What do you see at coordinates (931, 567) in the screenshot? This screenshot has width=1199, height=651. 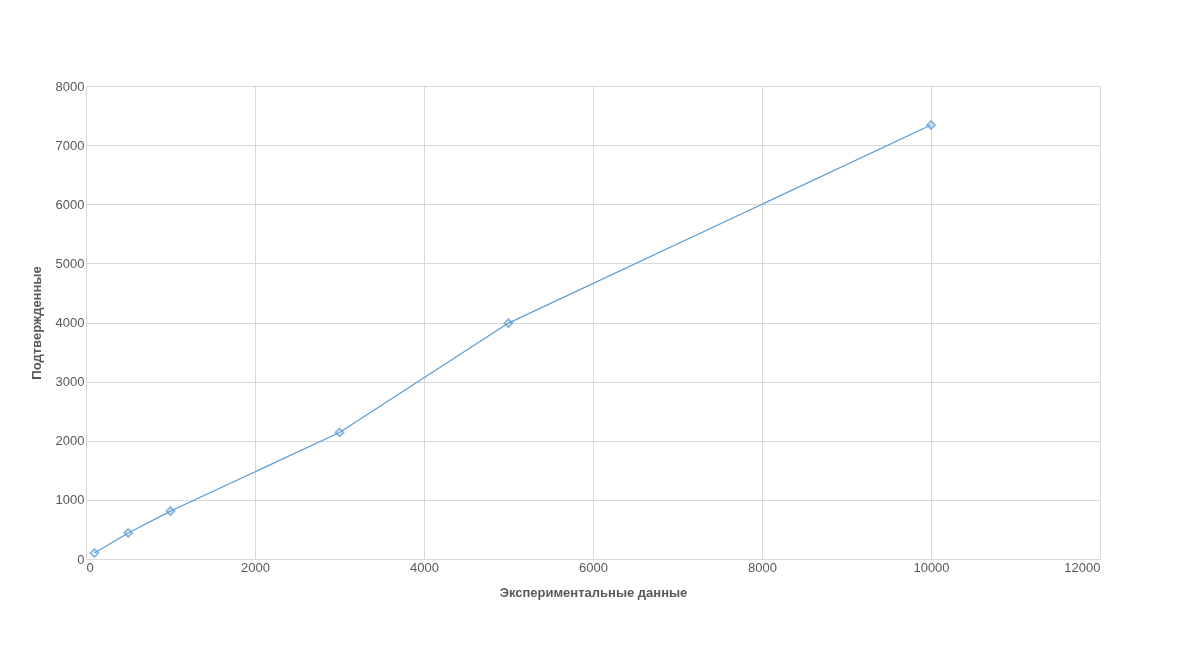 I see `x-tick-label: 10000` at bounding box center [931, 567].